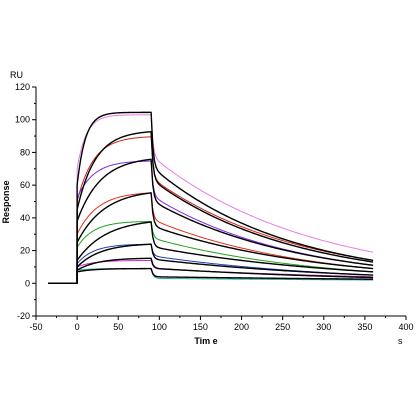 Image resolution: width=416 pixels, height=416 pixels. What do you see at coordinates (27, 283) in the screenshot?
I see `y-tick-label: 0` at bounding box center [27, 283].